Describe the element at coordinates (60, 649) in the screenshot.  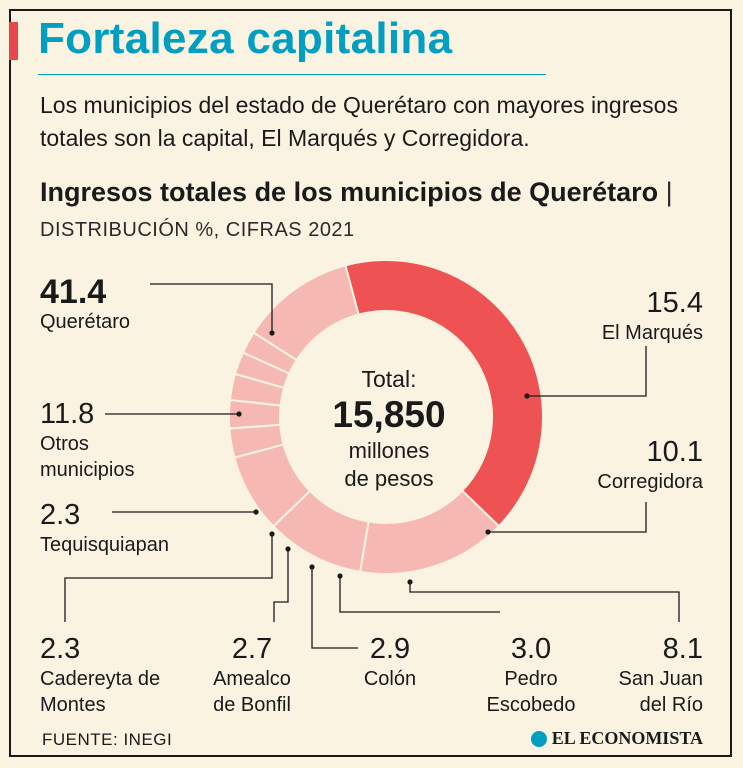
I see `value-cadereyta: 2.3` at that location.